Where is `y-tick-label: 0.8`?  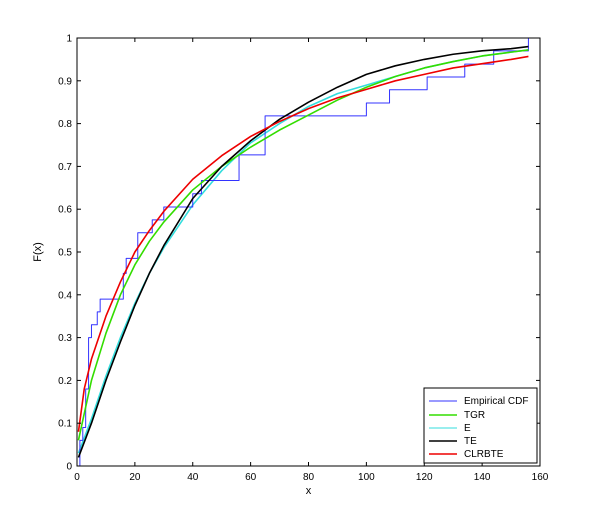 y-tick-label: 0.8 is located at coordinates (65, 124).